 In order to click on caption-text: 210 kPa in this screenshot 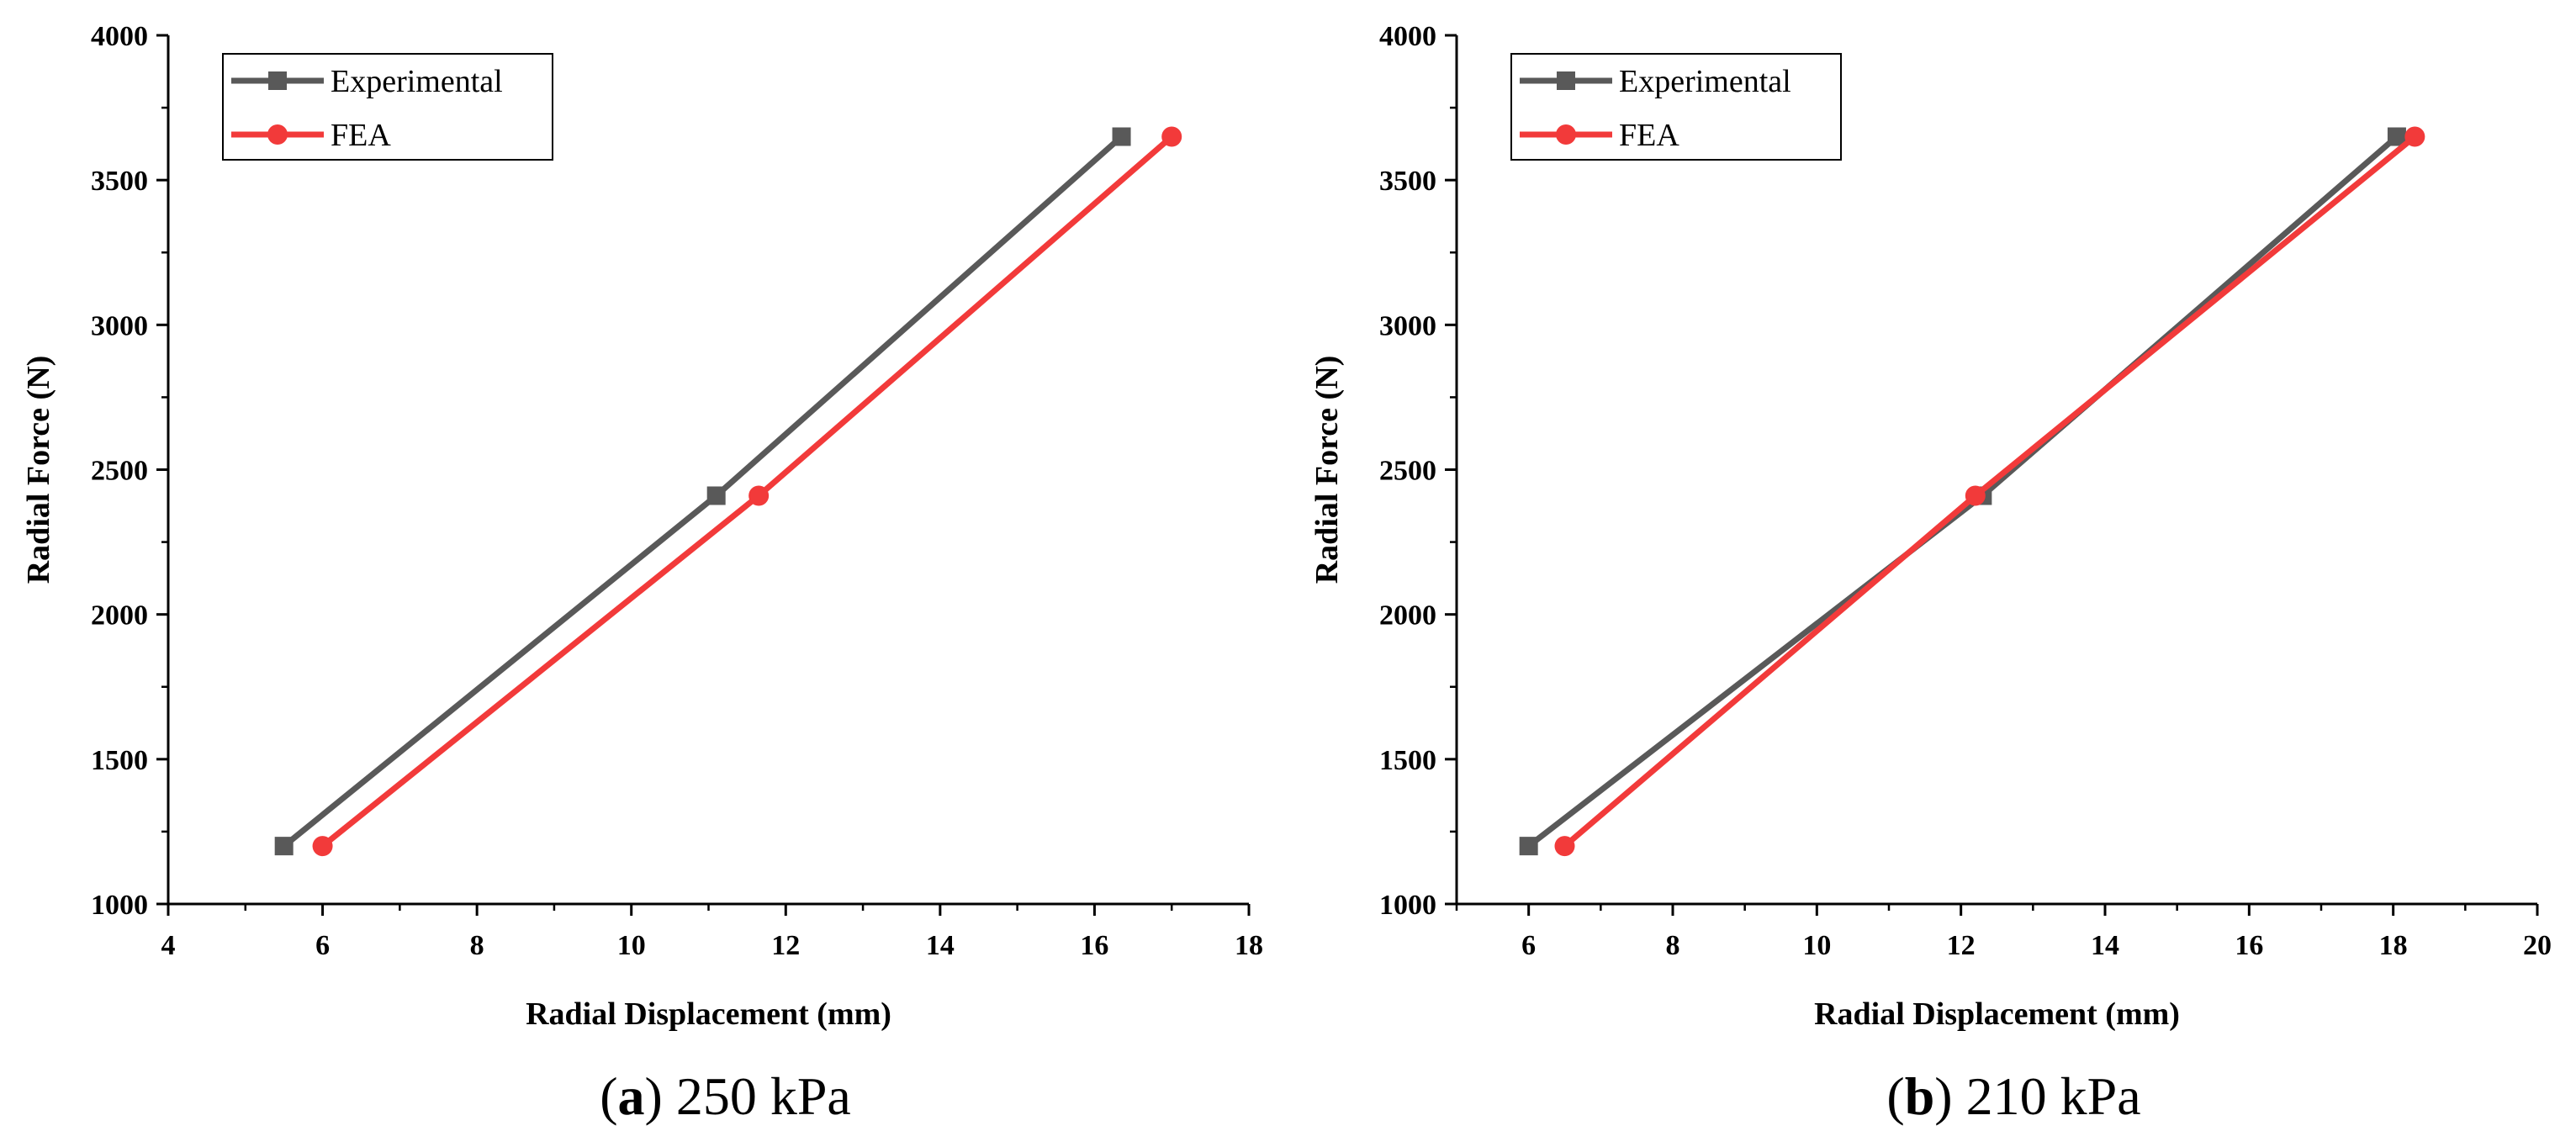, I will do `click(2047, 1096)`.